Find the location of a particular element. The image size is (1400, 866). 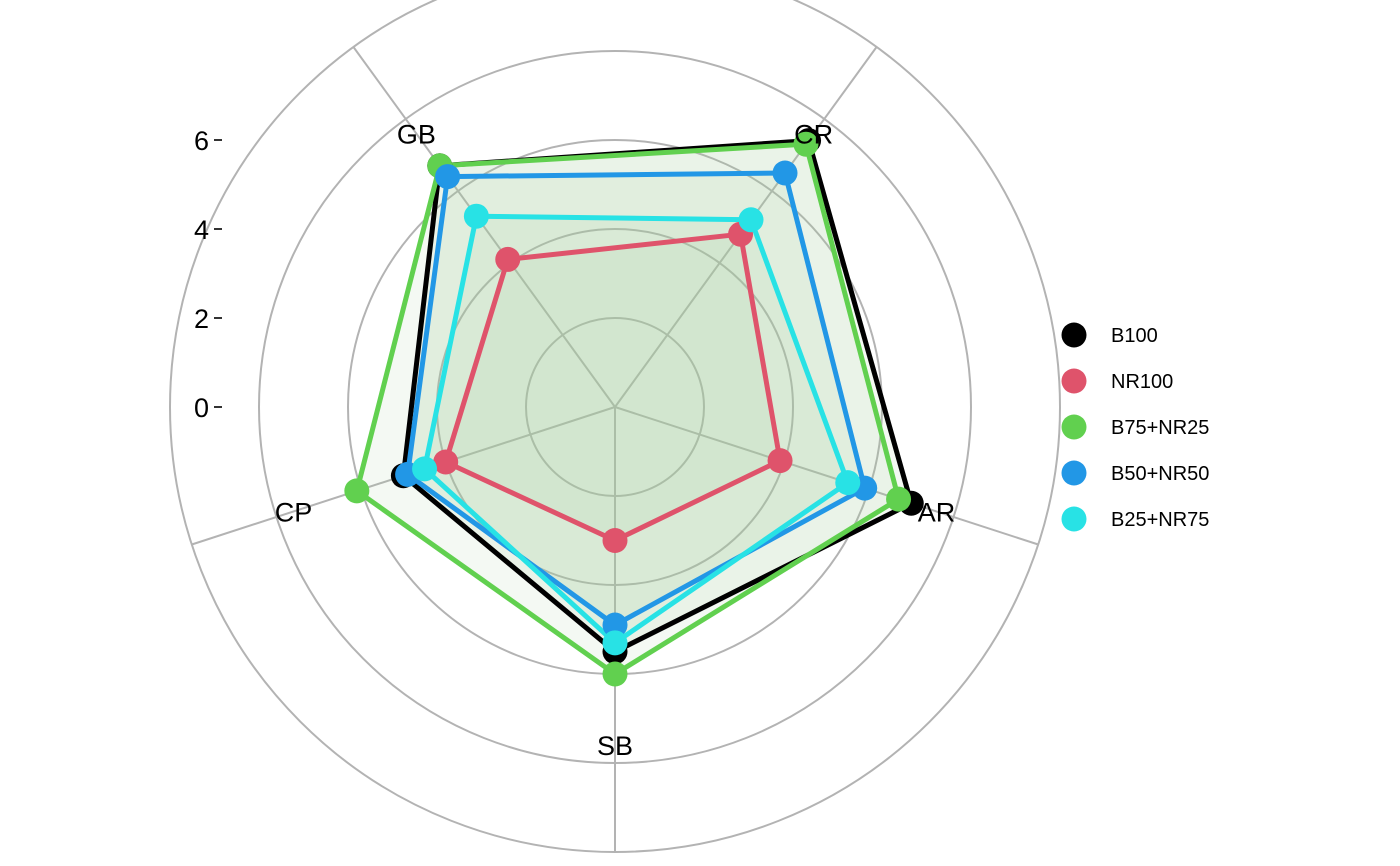

point-3-cr is located at coordinates (785, 173).